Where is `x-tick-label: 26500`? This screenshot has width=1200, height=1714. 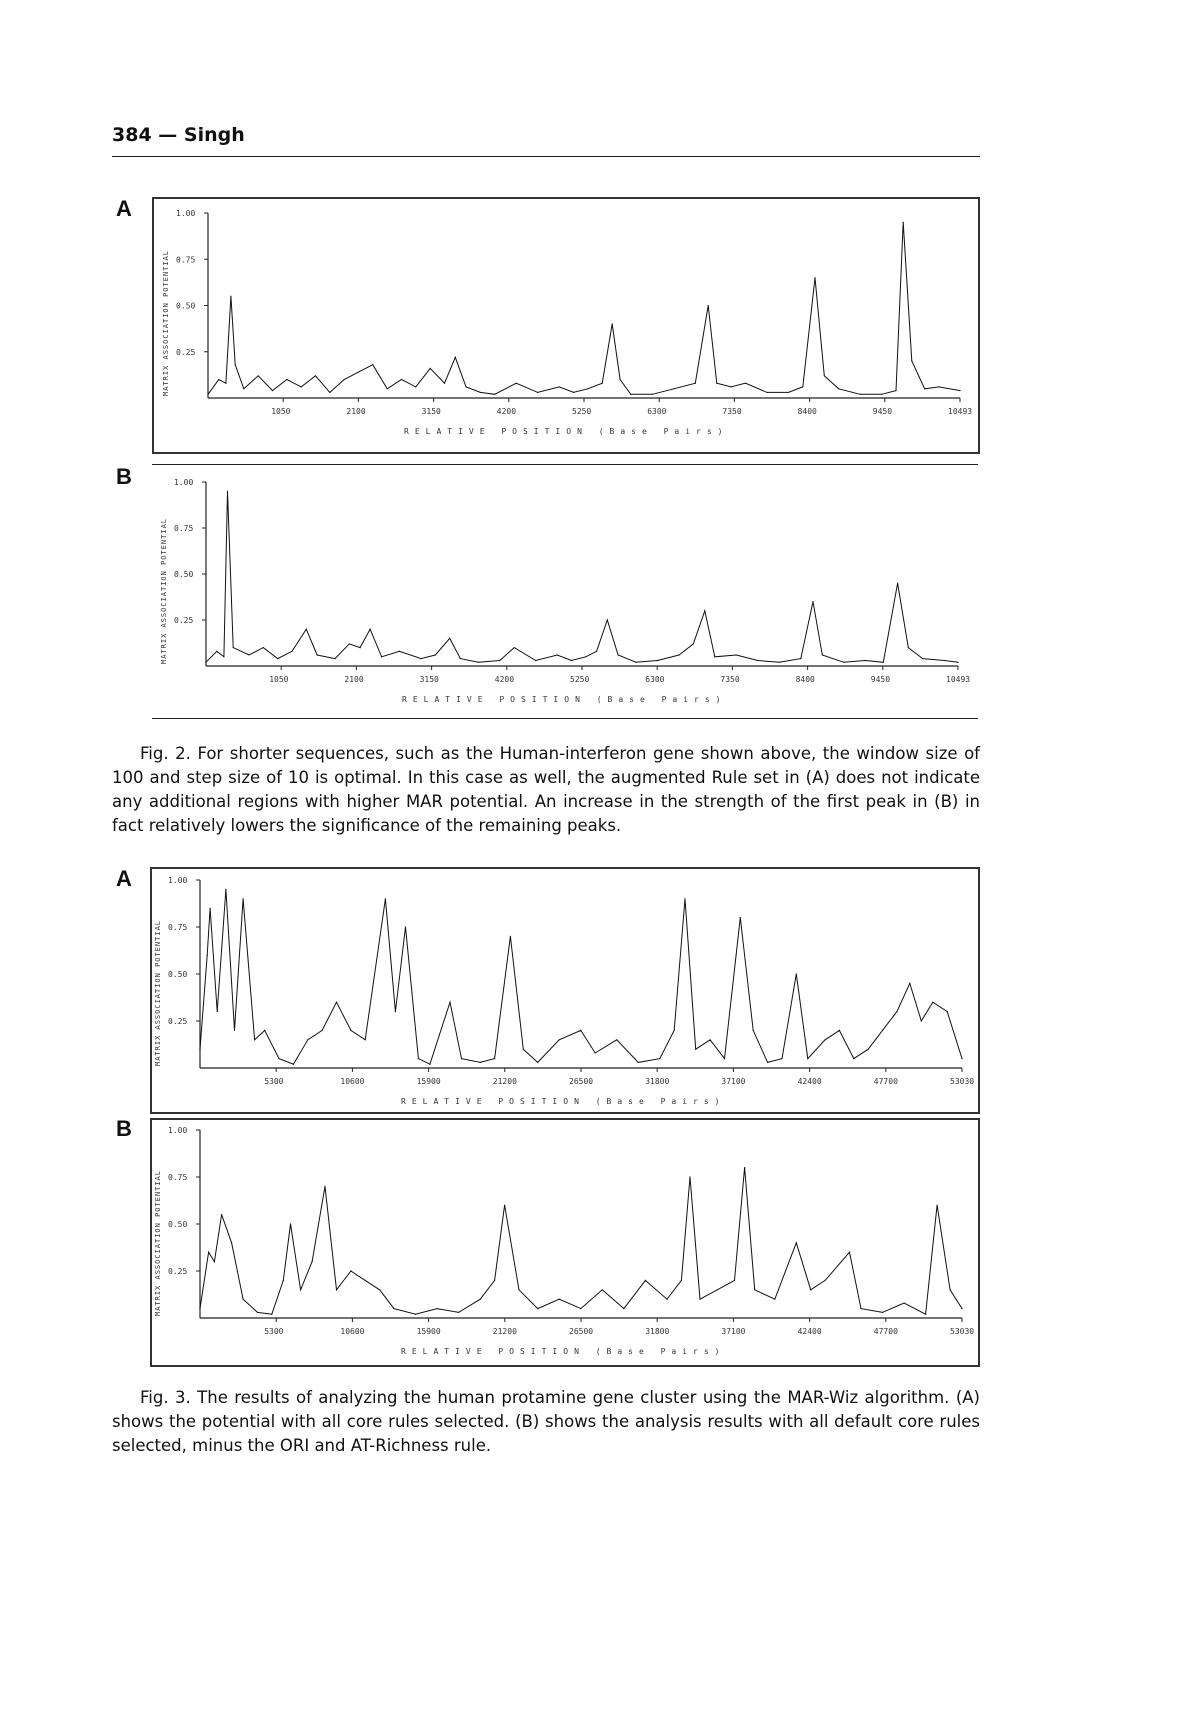
x-tick-label: 26500 is located at coordinates (581, 1331).